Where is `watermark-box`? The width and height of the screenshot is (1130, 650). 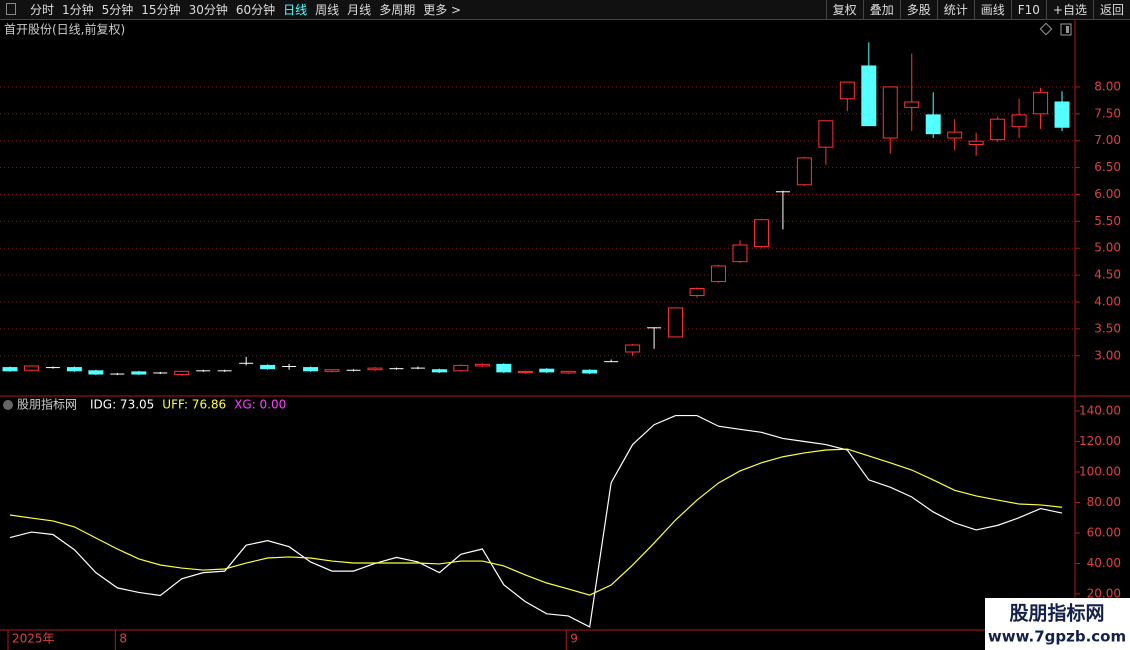 watermark-box is located at coordinates (1057, 624).